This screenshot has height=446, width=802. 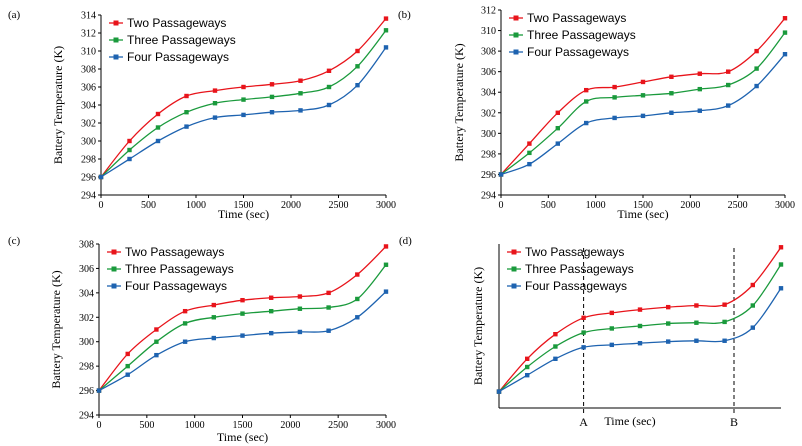 What do you see at coordinates (488, 31) in the screenshot?
I see `y-tick-label: 310` at bounding box center [488, 31].